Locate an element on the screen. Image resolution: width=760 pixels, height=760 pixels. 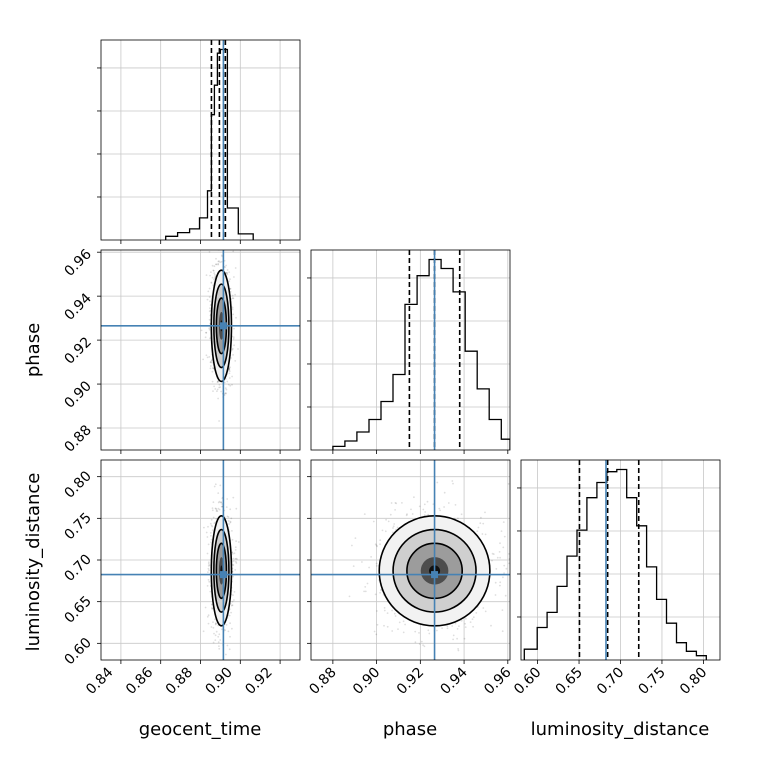
contour-panel-geocent-time-luminosity-distance is located at coordinates (199, 561).